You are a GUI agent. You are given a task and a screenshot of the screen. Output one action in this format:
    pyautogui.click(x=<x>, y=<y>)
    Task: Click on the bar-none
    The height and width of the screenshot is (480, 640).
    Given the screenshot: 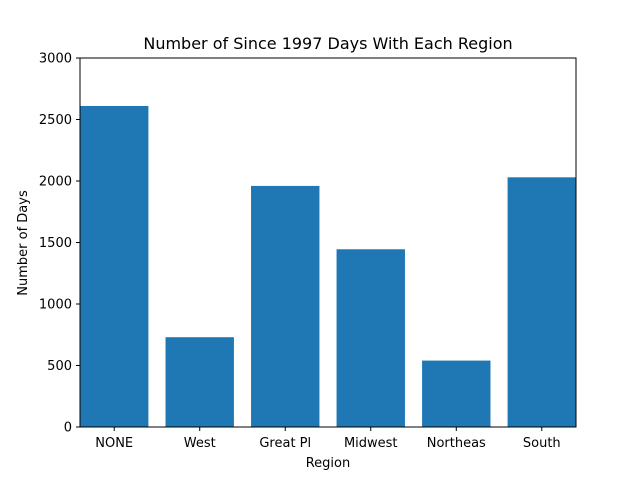 What is the action you would take?
    pyautogui.click(x=114, y=266)
    